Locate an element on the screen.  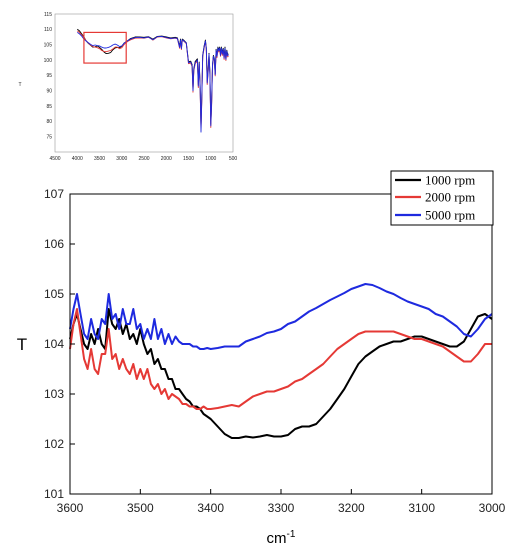
inset-x-tick-label: 1500 is located at coordinates (188, 159).